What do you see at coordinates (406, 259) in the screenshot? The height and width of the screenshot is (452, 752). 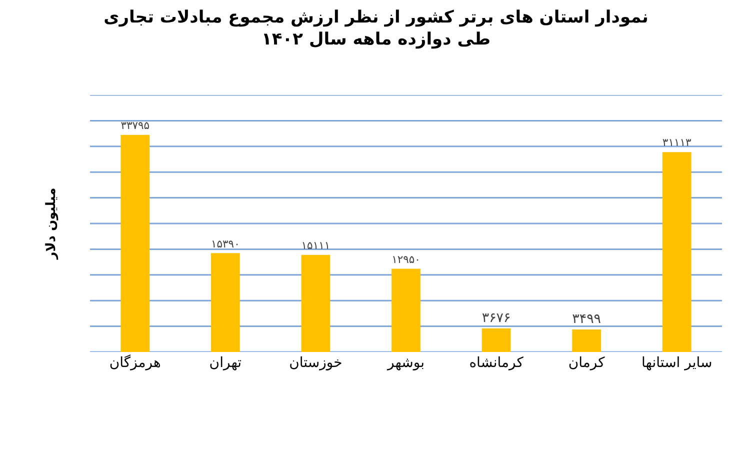 I see `data-label: ۱۲۹۵۰` at bounding box center [406, 259].